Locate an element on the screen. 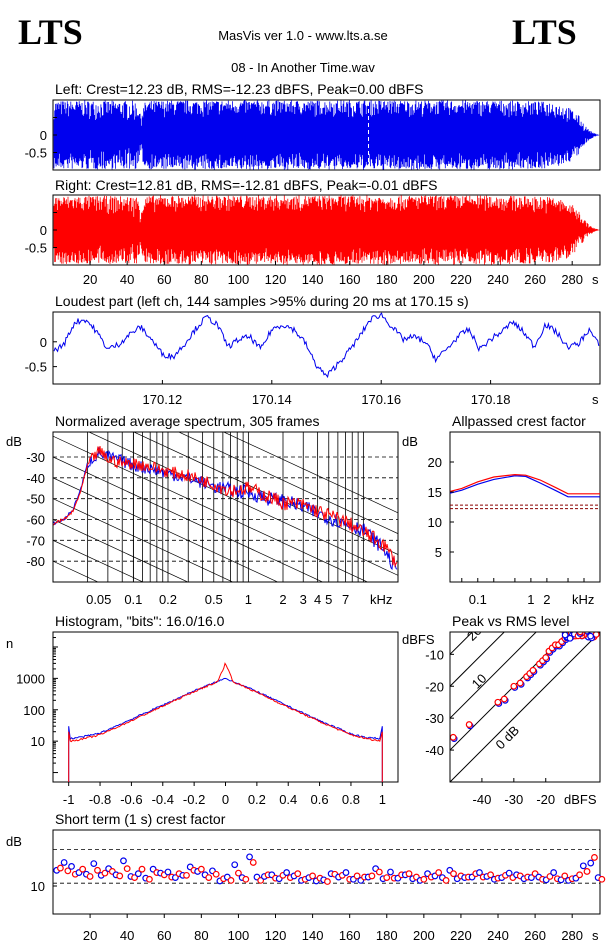 The width and height of the screenshot is (606, 945). peak-vs-rms-xtick-label-2: -20 is located at coordinates (545, 799).